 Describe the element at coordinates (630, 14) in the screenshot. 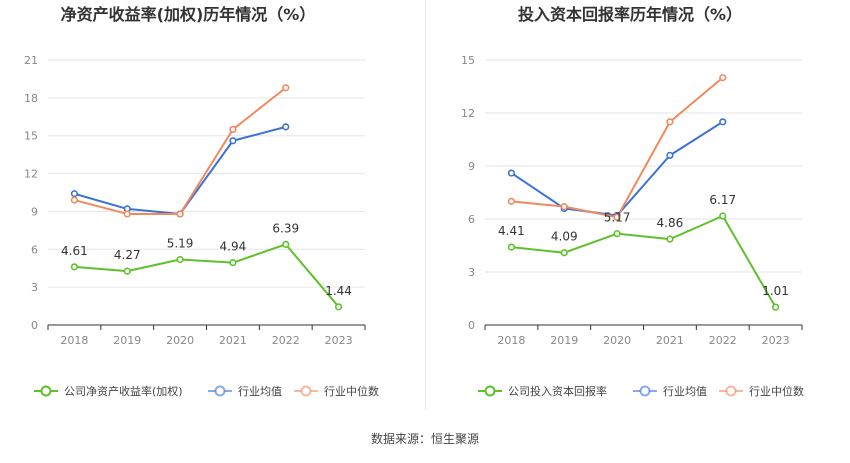

I see `chart-title: 投入资本回报率历年情况（%）` at that location.